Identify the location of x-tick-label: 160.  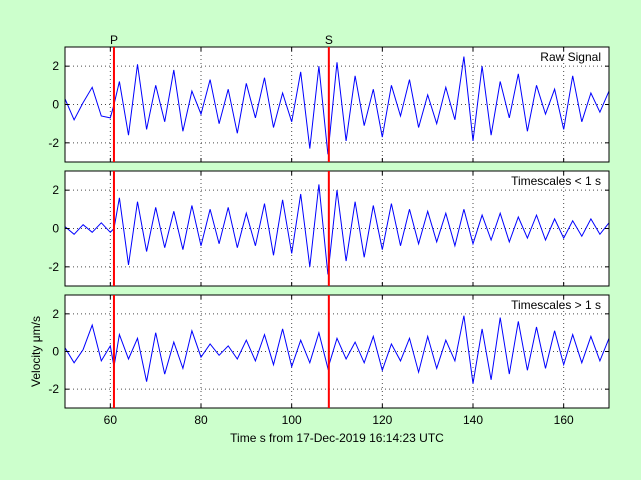
(564, 420).